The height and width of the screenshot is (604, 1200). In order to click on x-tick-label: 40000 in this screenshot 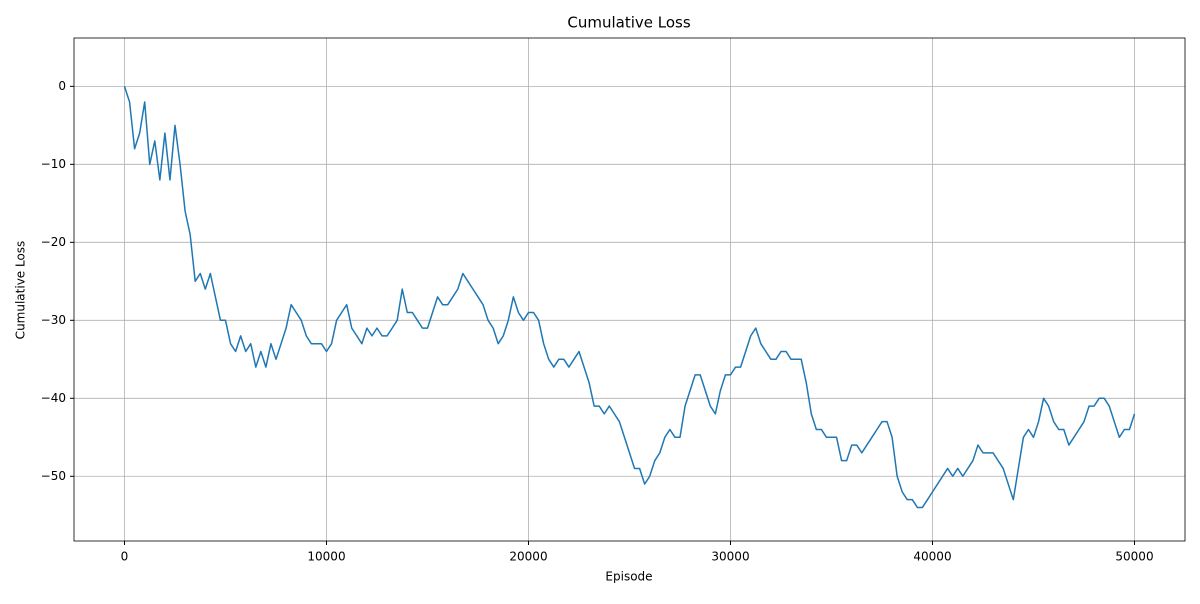, I will do `click(932, 557)`.